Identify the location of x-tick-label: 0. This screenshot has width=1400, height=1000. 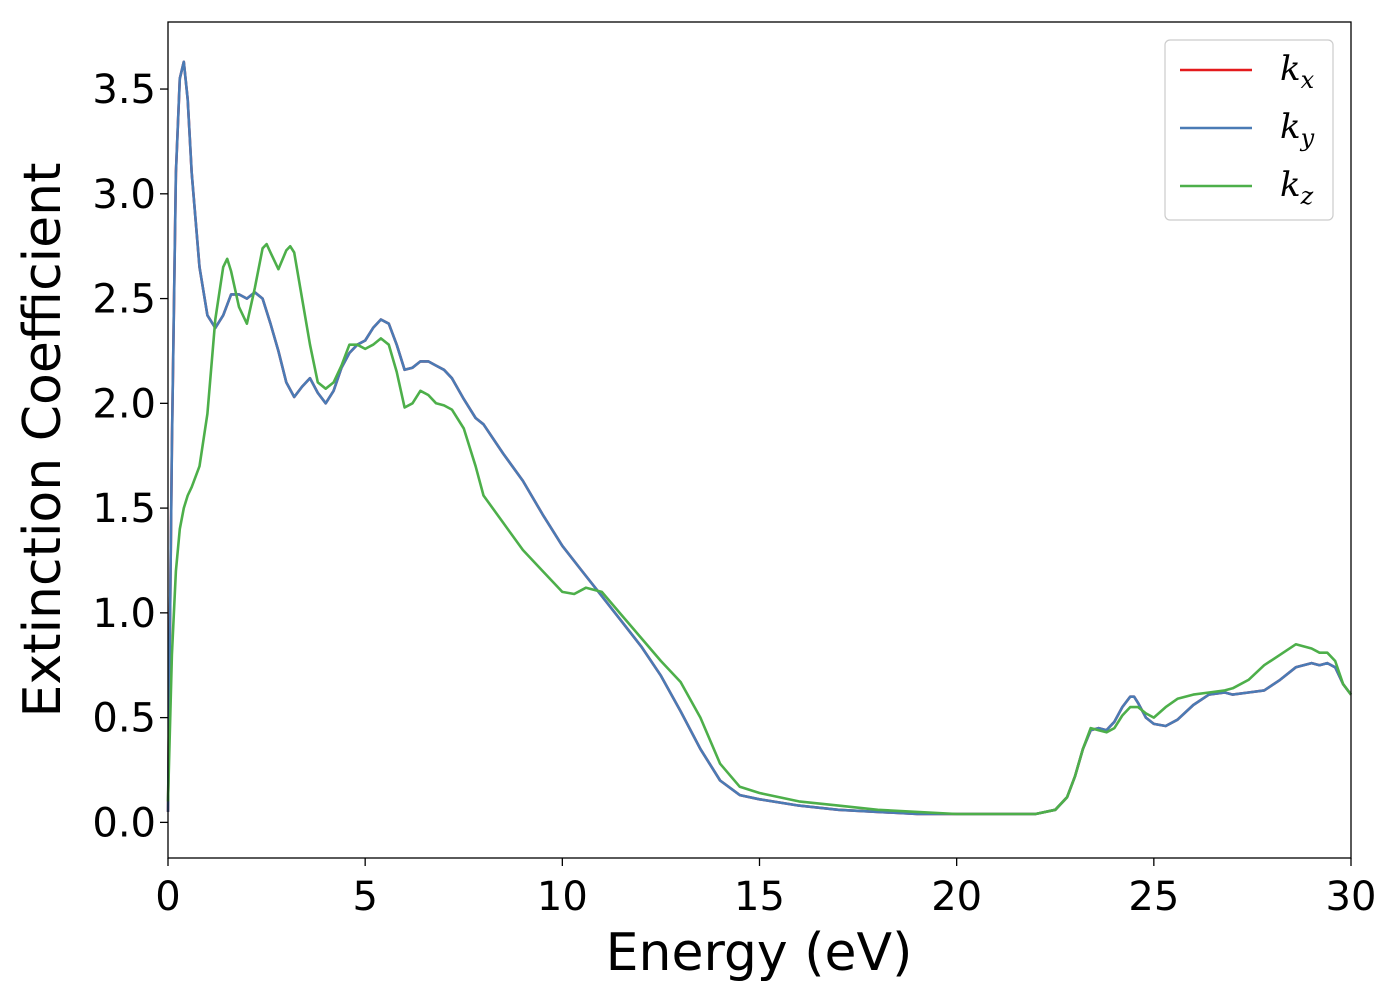
(167, 897).